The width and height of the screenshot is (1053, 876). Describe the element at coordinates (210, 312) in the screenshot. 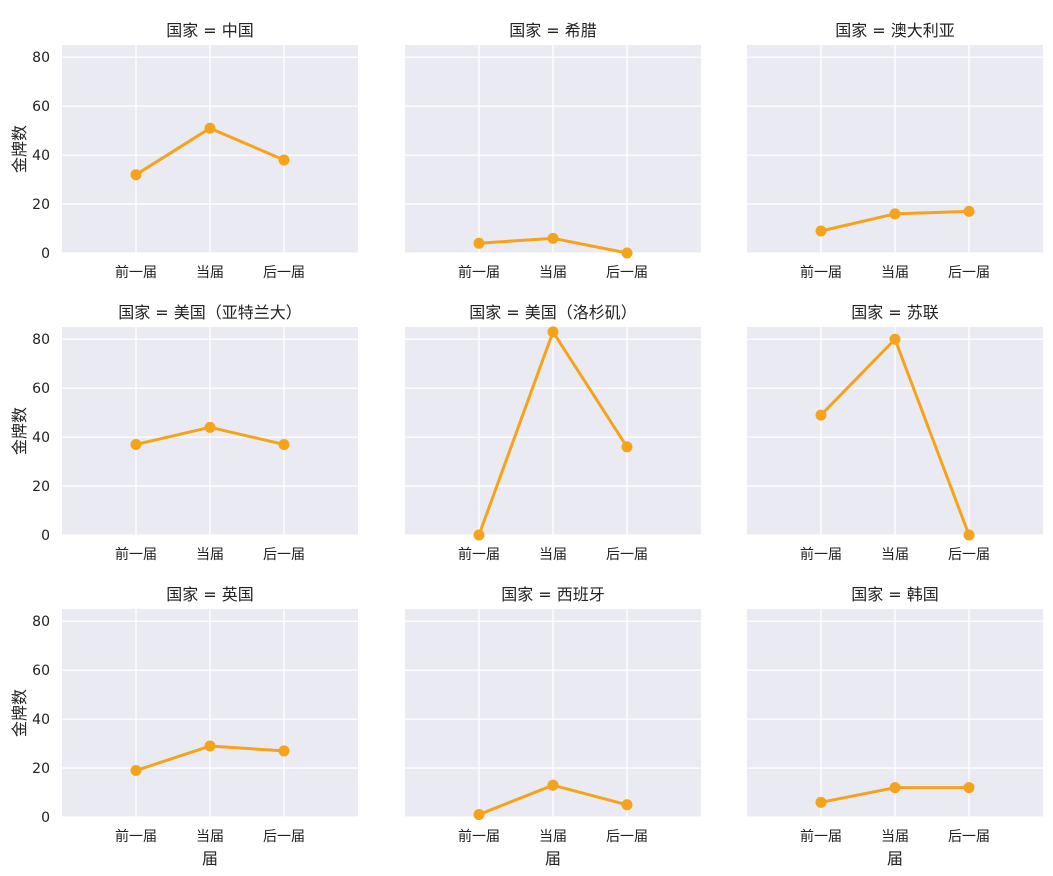

I see `panel-title: 国家 = 美国（亚特兰大）` at that location.